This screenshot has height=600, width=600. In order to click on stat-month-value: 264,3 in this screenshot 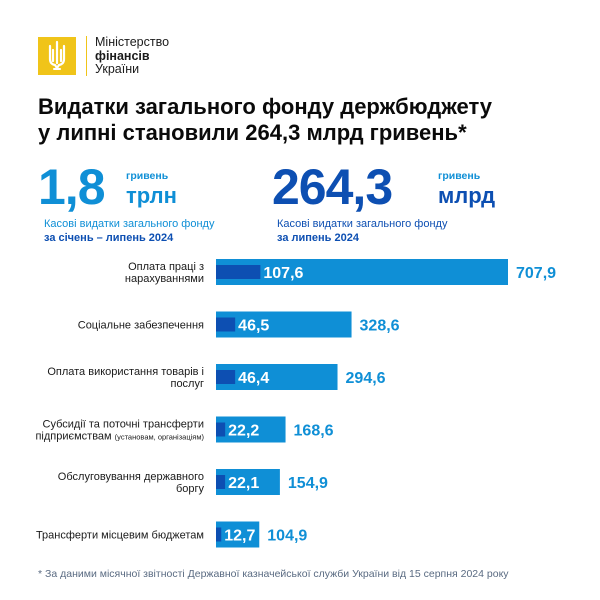, I will do `click(332, 187)`.